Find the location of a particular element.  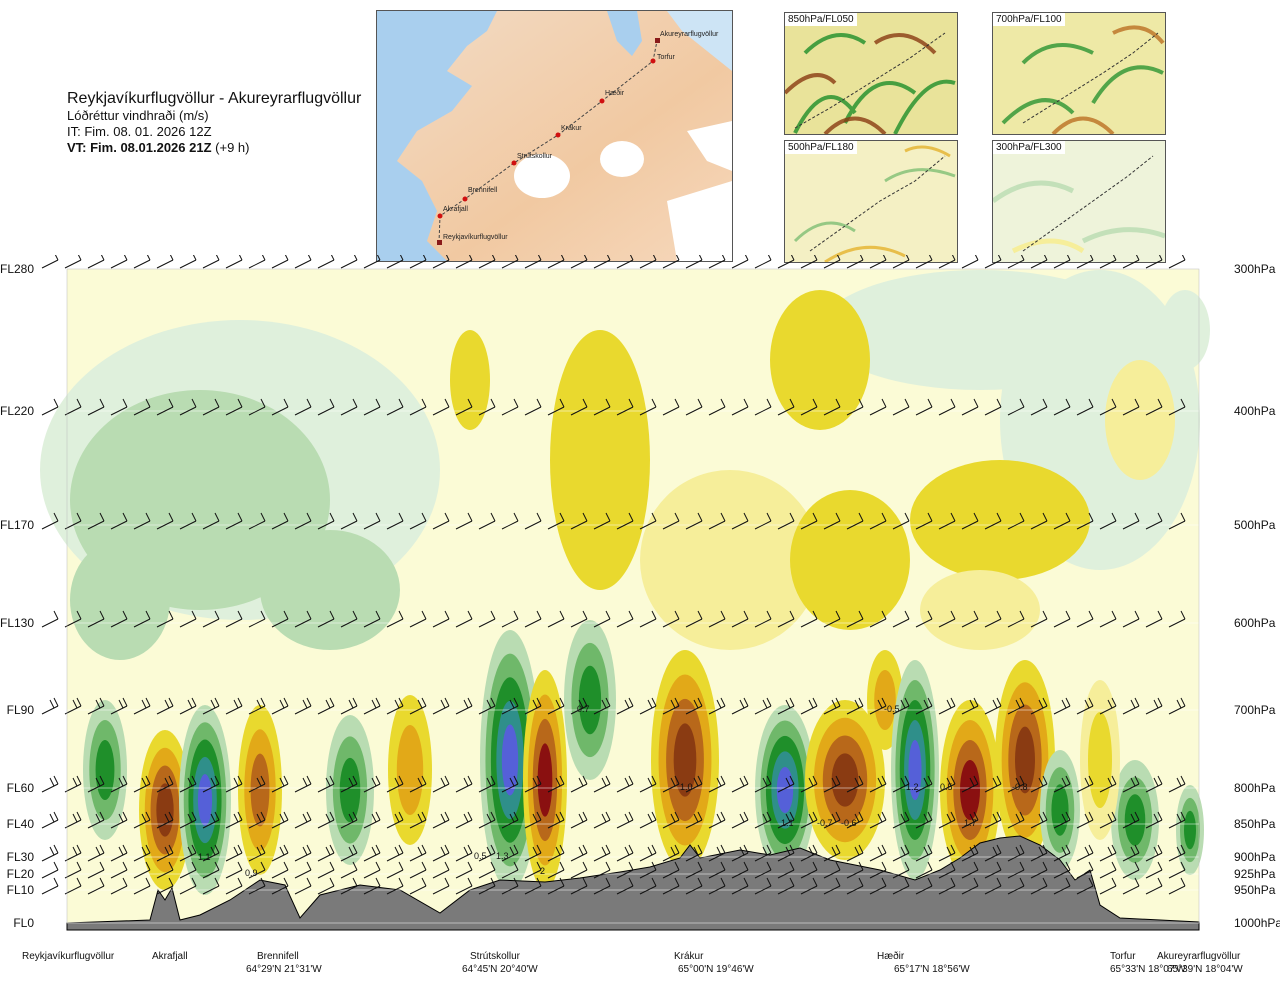

value-label: 1.2 is located at coordinates (912, 787).